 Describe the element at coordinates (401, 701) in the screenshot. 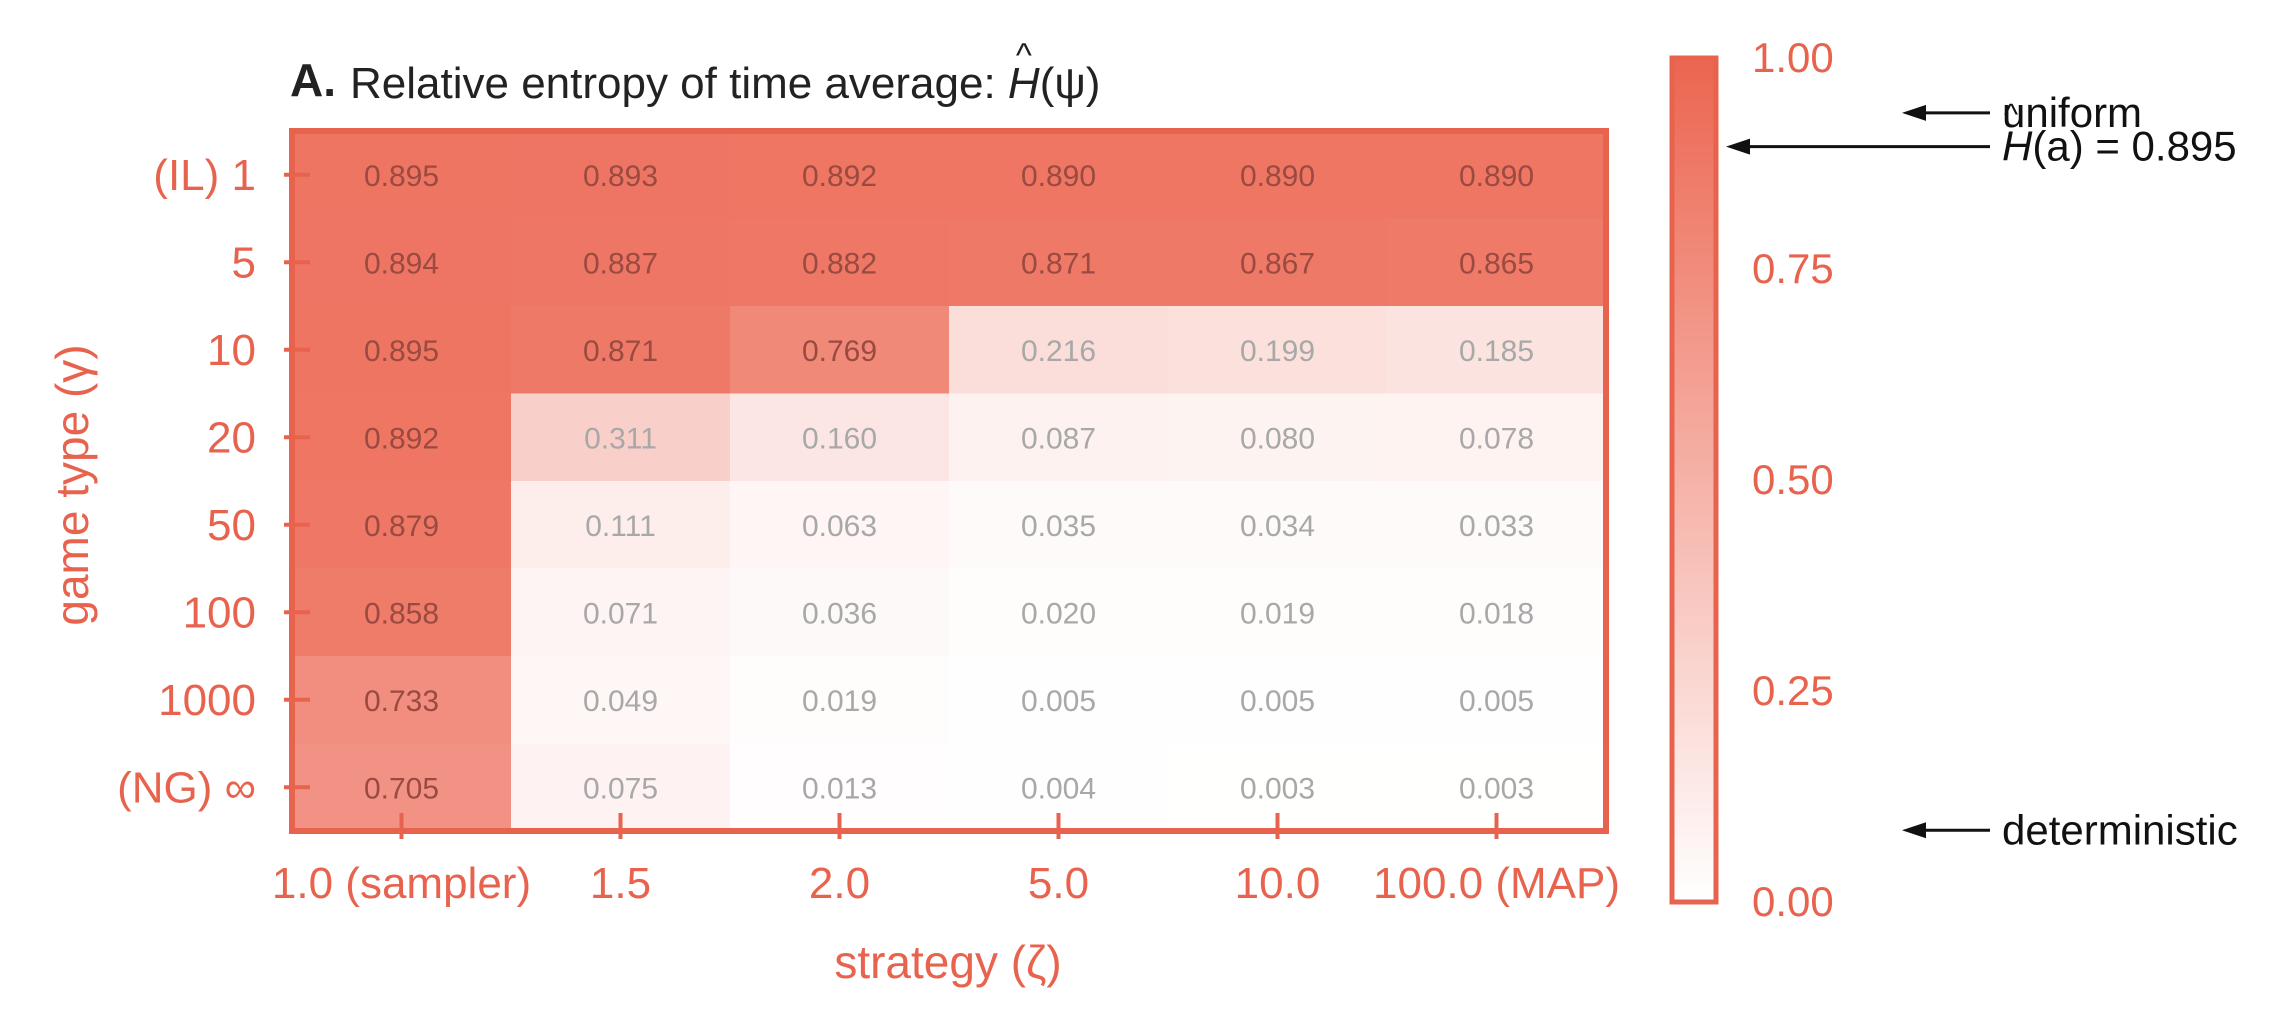

I see `heatmap-cell-label: 0.733` at that location.